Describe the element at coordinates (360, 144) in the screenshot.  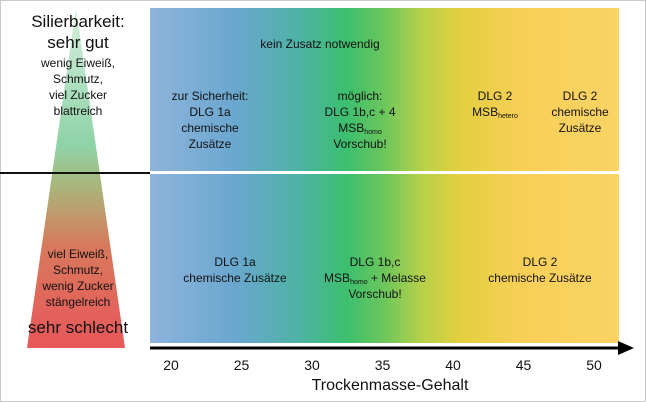
I see `top-col2-line4: Vorschub!` at that location.